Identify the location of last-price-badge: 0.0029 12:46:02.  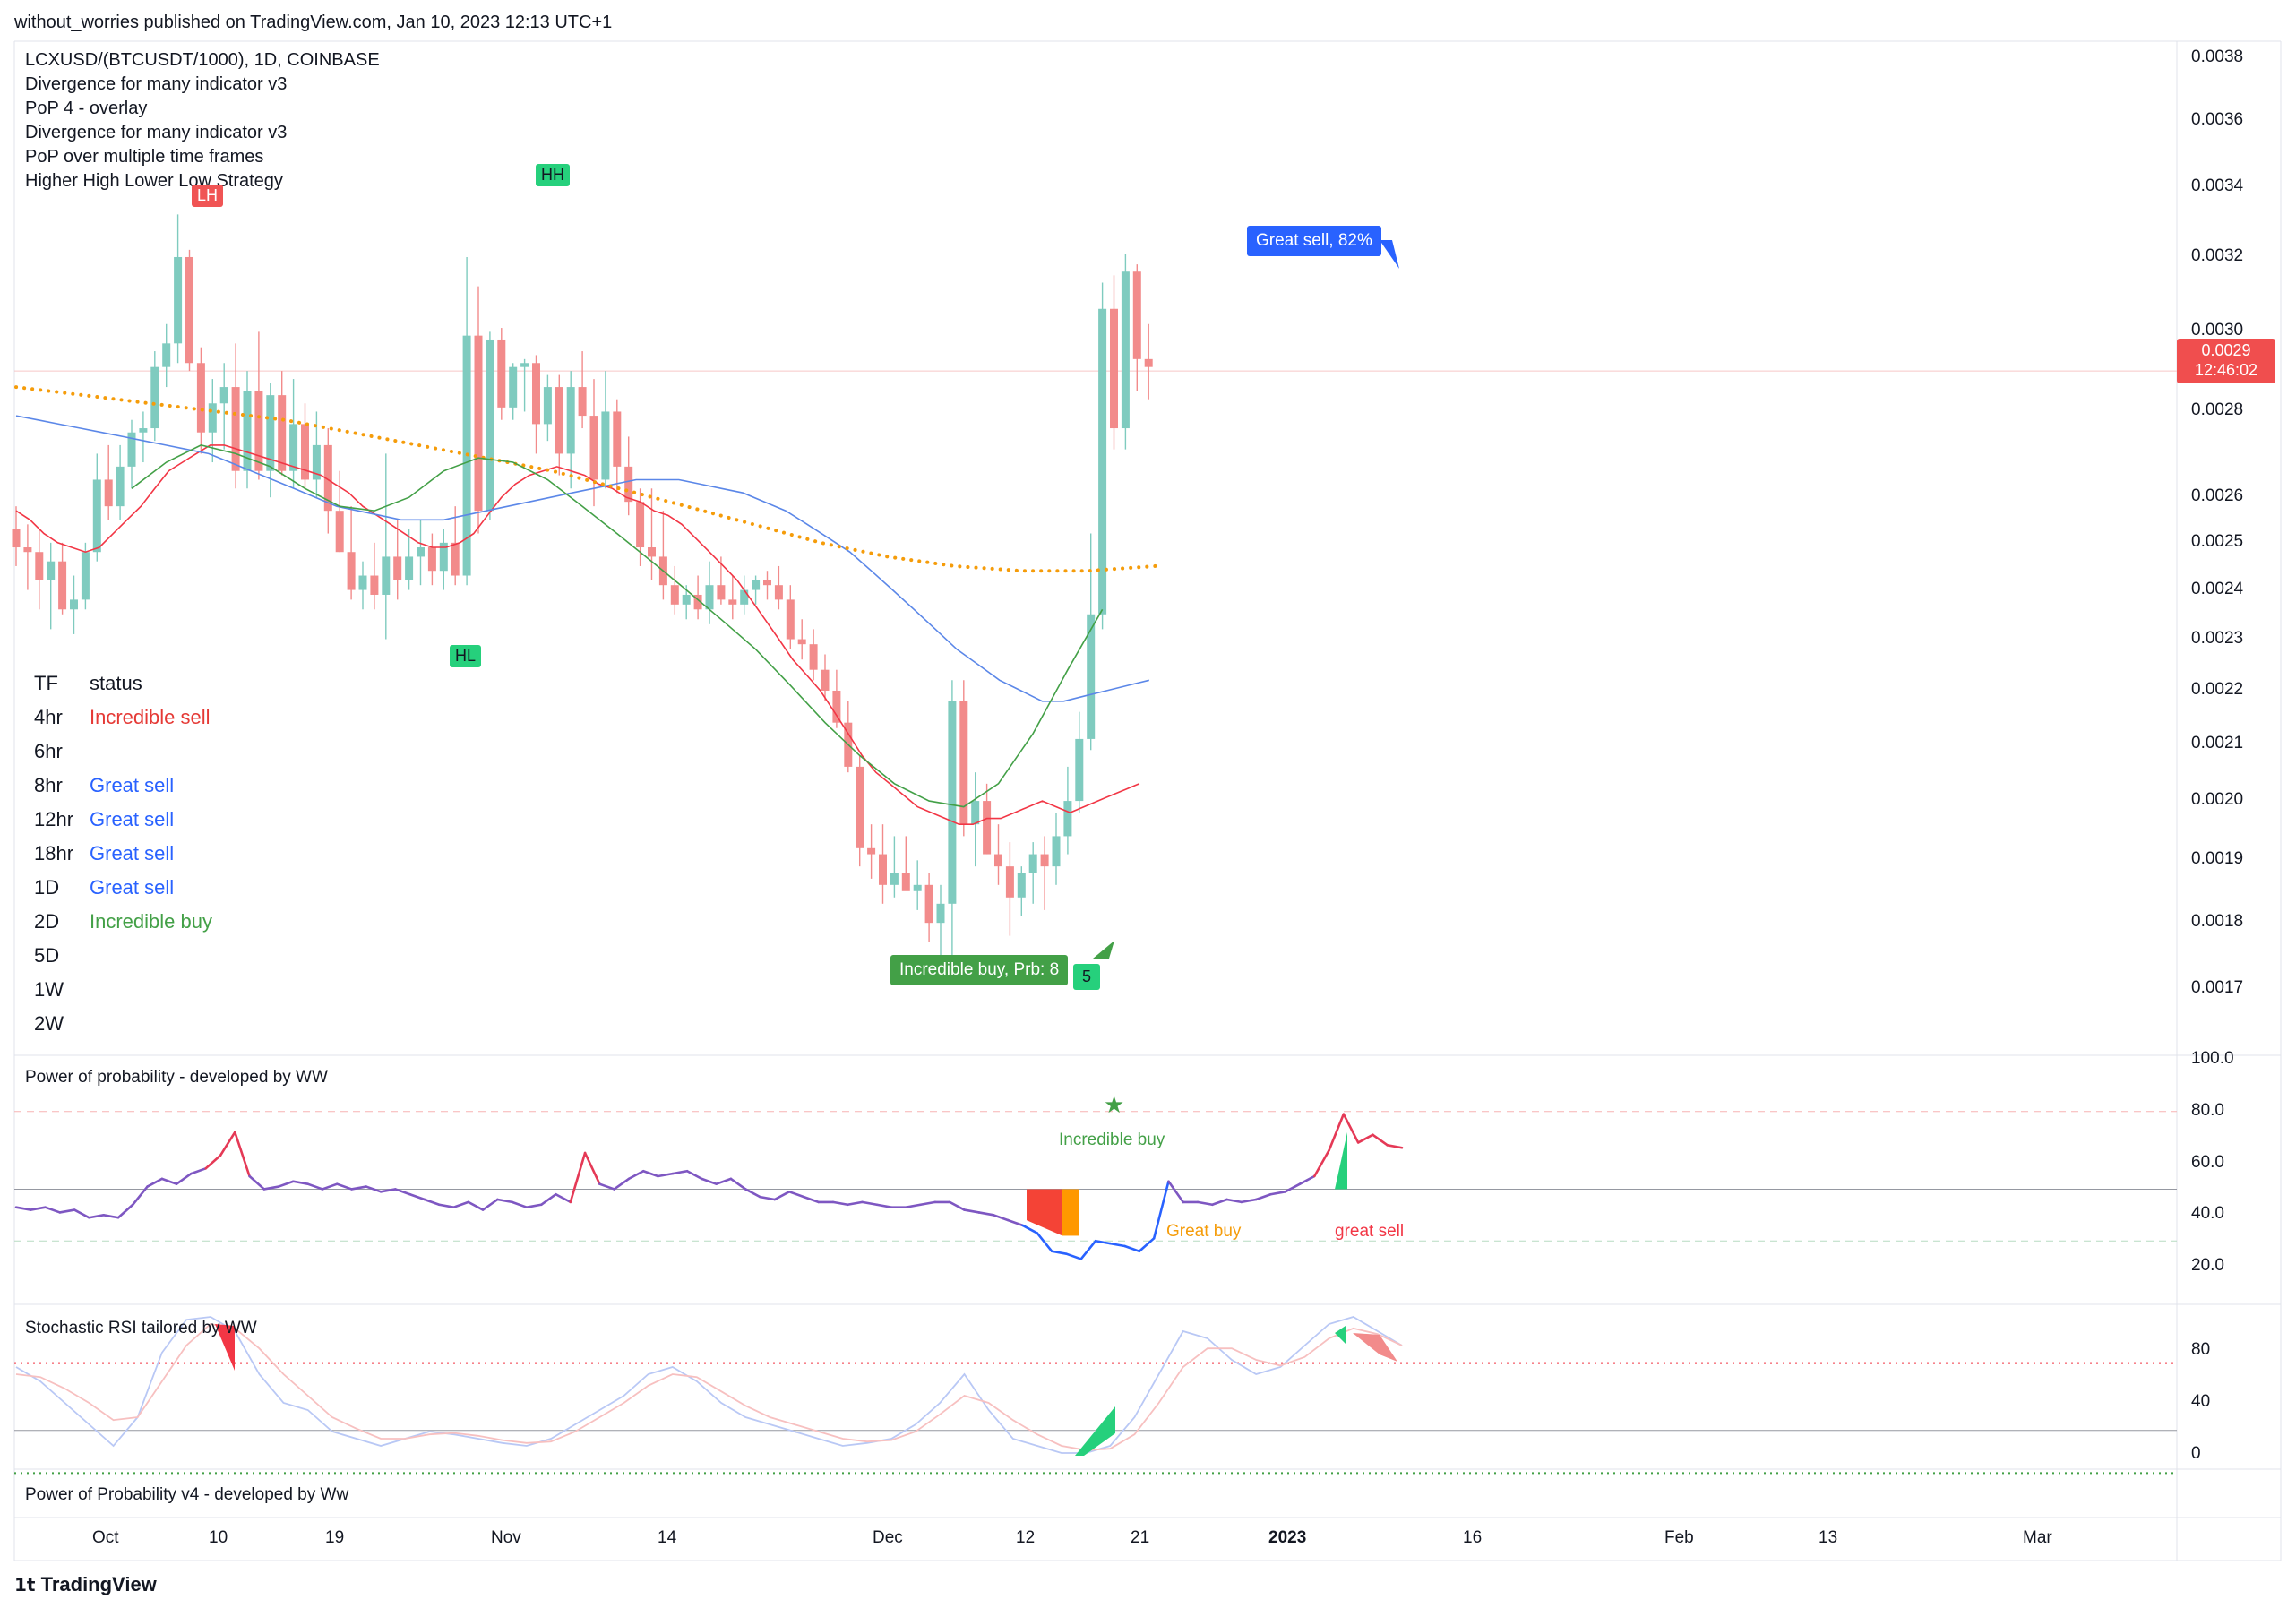
(2226, 361).